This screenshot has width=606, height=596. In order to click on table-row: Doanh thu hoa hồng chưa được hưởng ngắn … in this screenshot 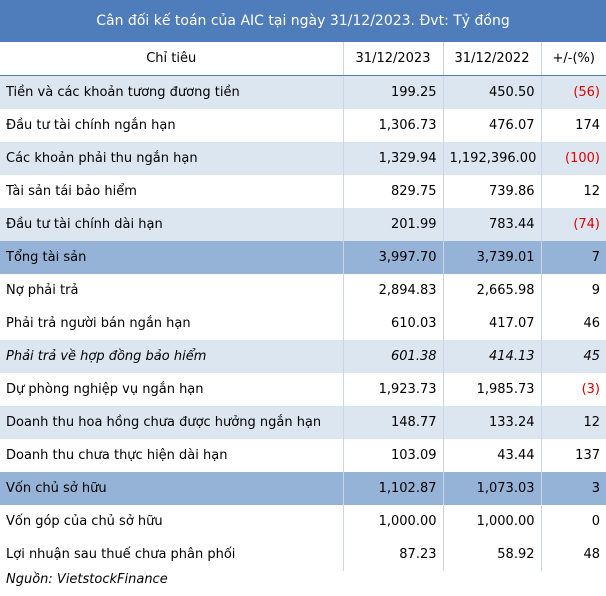, I will do `click(303, 422)`.